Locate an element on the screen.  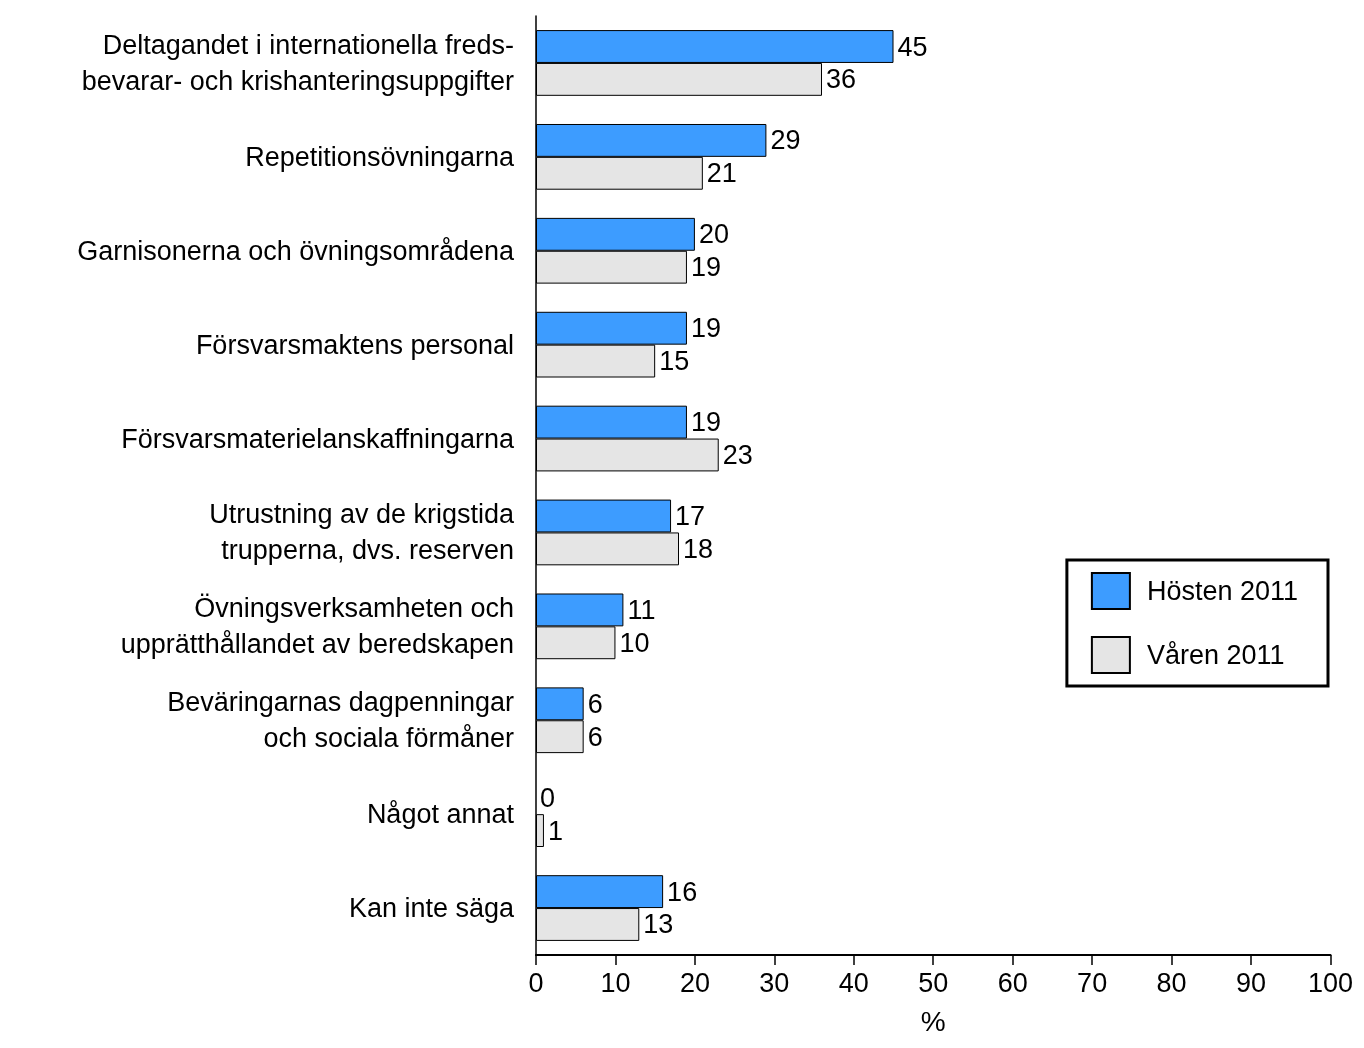
x-tick-label: 30 is located at coordinates (774, 982).